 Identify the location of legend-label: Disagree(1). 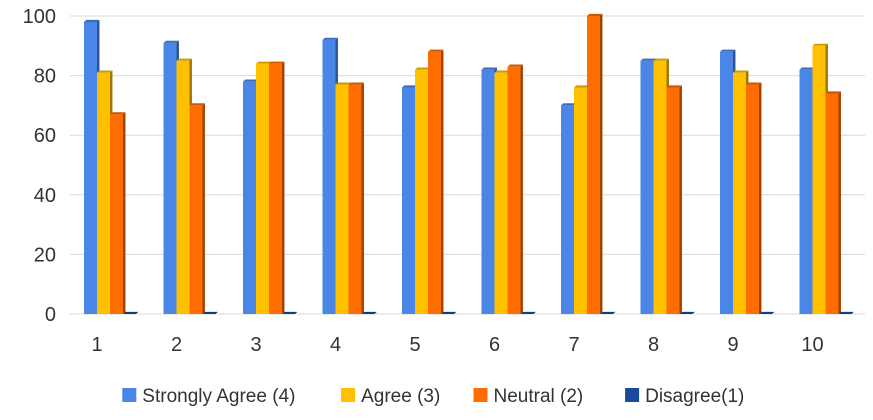
(694, 396).